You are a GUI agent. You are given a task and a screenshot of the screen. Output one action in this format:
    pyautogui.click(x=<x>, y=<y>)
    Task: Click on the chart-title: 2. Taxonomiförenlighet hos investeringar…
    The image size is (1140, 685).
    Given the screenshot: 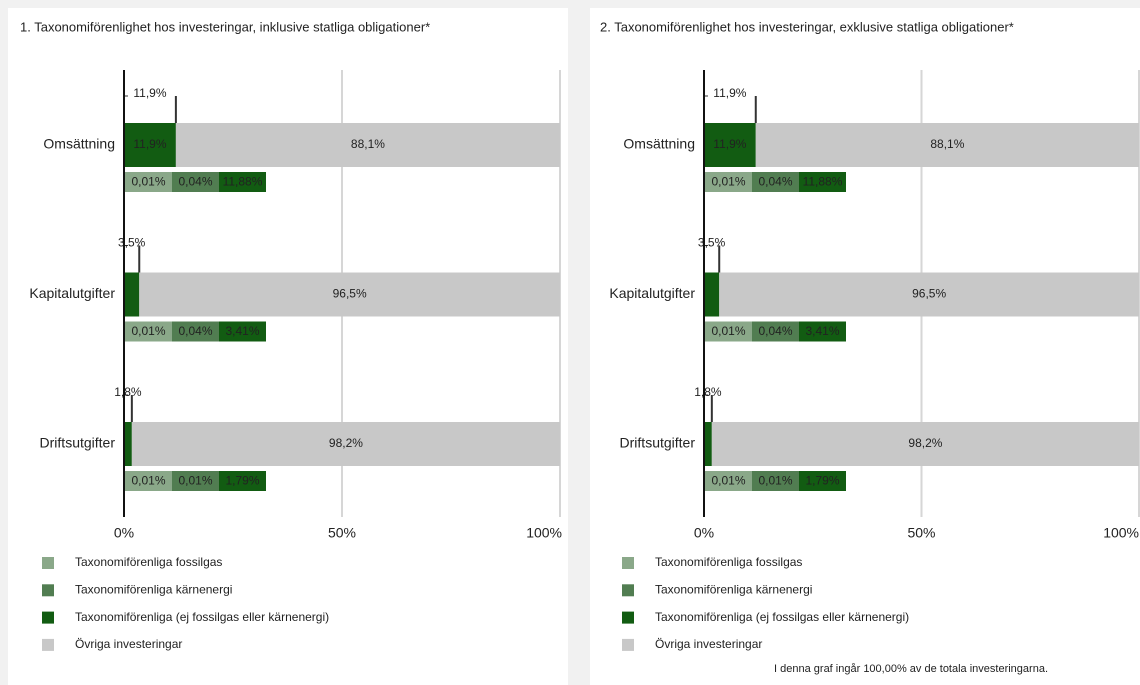 What is the action you would take?
    pyautogui.click(x=807, y=26)
    